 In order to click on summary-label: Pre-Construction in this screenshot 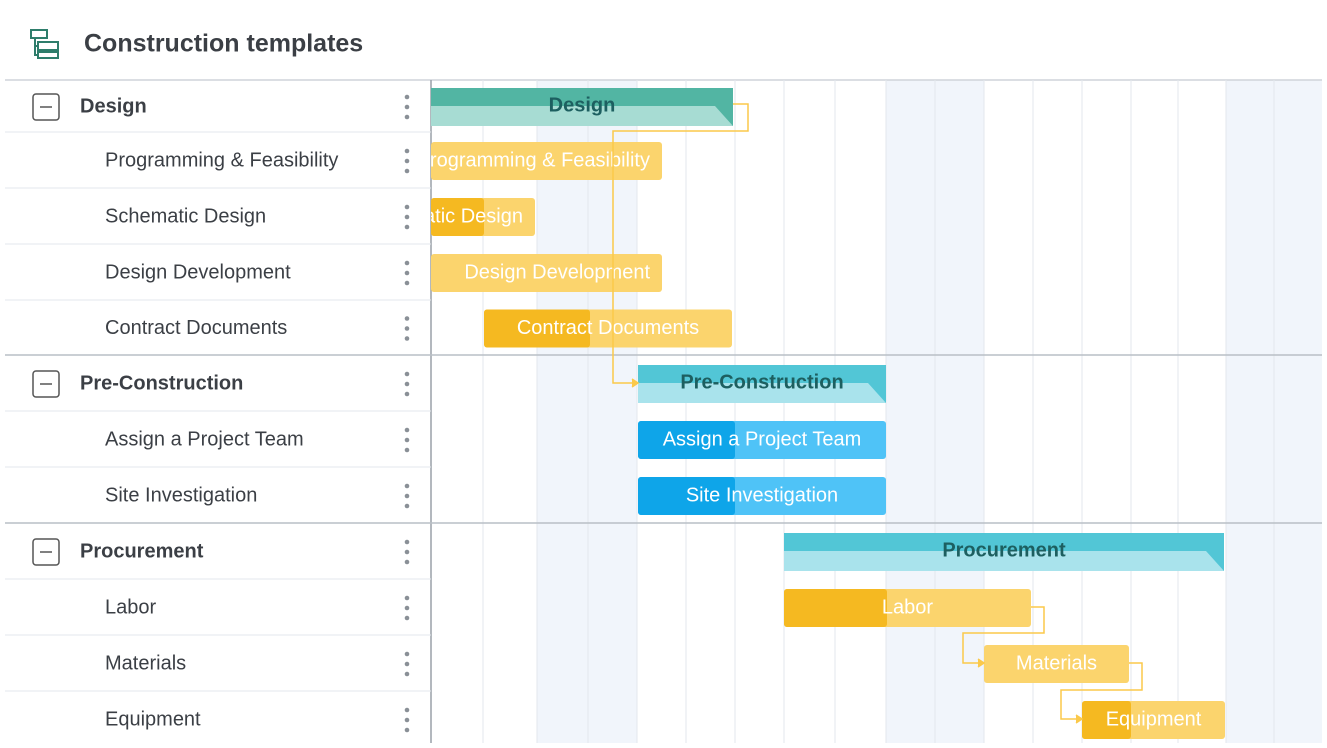, I will do `click(761, 382)`.